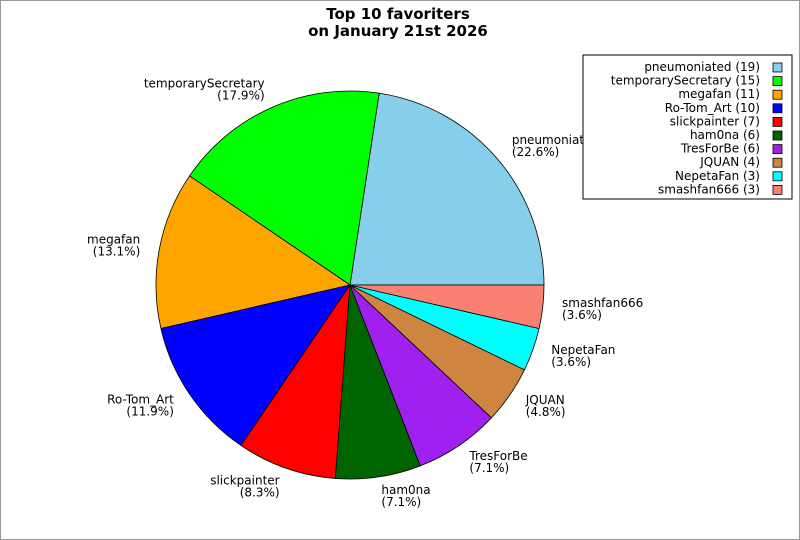 This screenshot has height=540, width=800. I want to click on slice-percent: (13.1%), so click(116, 252).